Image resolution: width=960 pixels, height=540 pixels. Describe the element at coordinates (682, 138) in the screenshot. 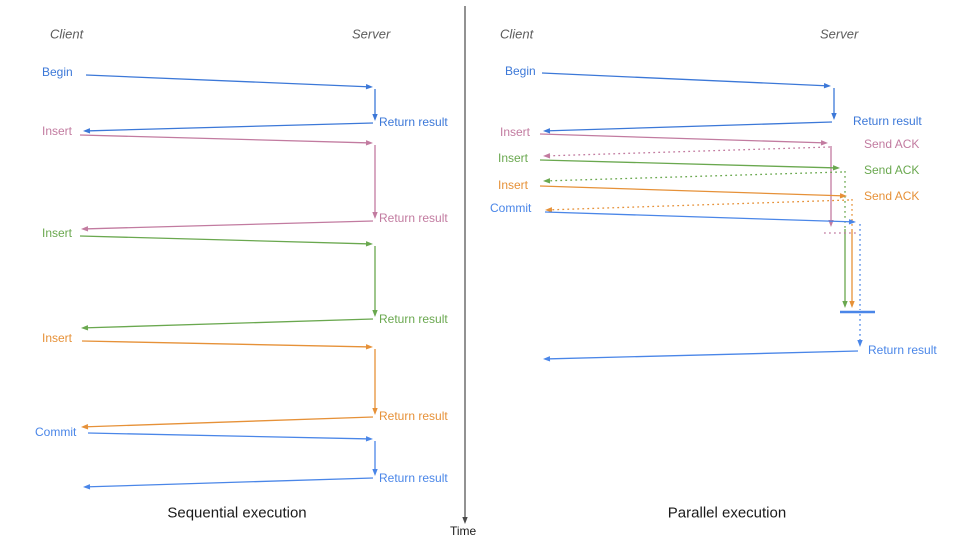

I see `par-insert-1-request-arrow` at that location.